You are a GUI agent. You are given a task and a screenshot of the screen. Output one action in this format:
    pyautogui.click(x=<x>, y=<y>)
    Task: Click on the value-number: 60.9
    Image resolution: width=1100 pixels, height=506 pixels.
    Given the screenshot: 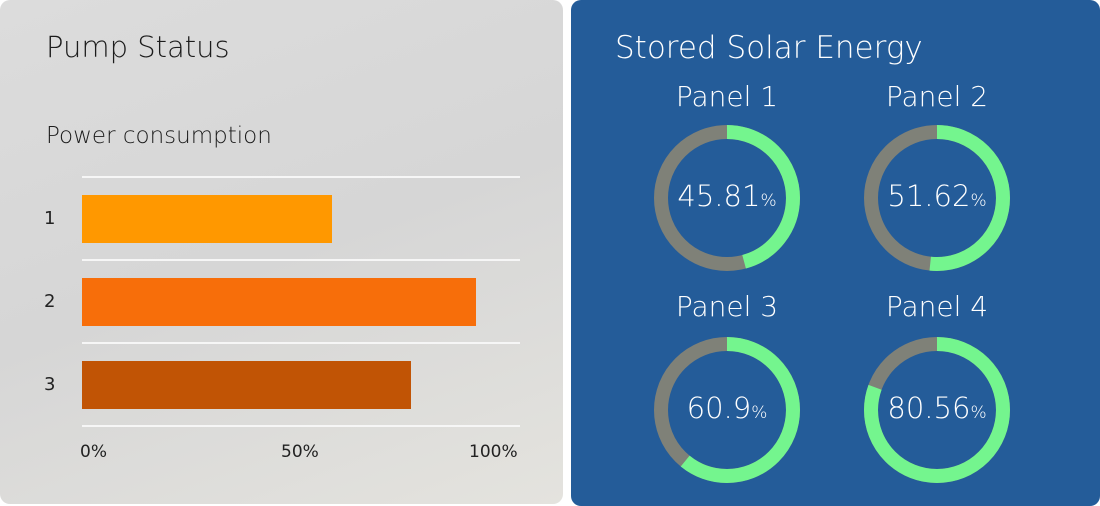 What is the action you would take?
    pyautogui.click(x=719, y=408)
    